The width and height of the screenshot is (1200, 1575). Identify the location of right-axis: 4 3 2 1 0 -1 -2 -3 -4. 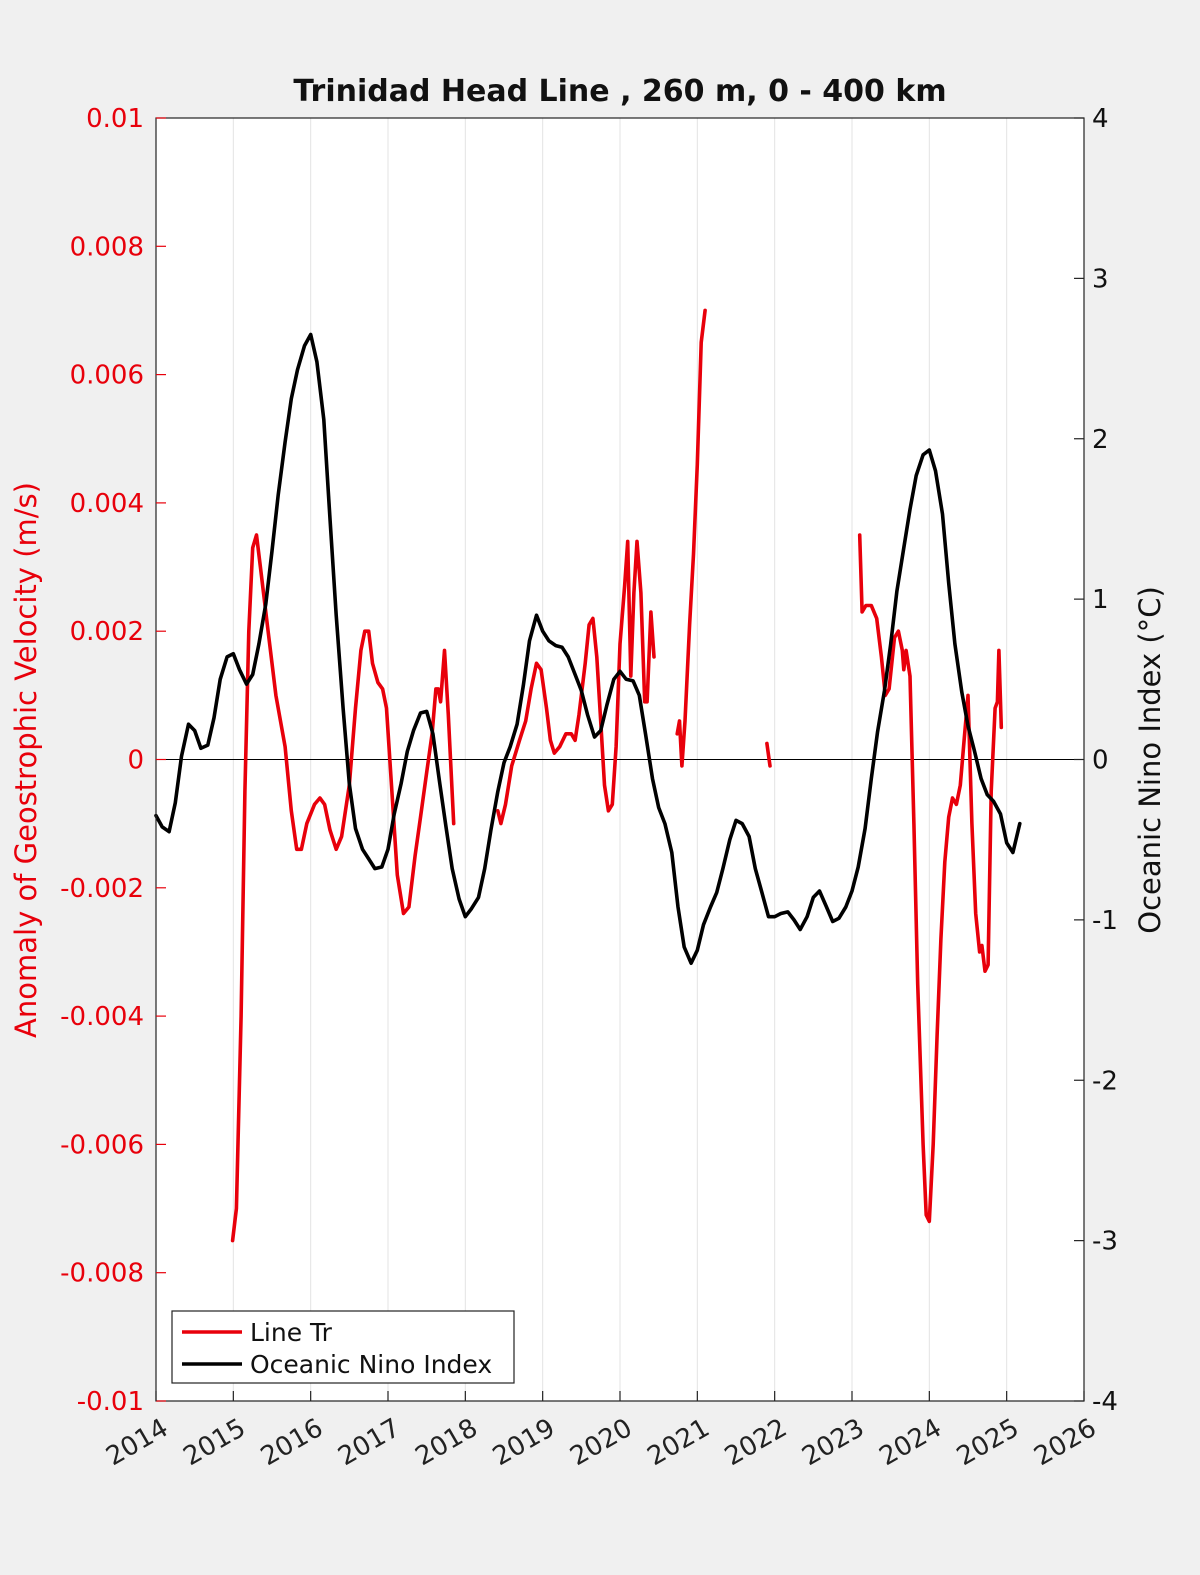
(1096, 760).